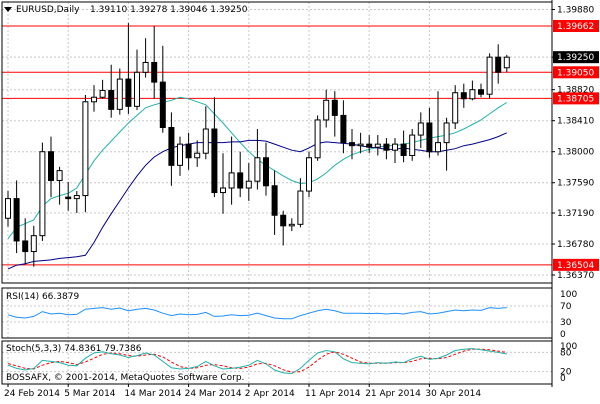 The height and width of the screenshot is (404, 600). What do you see at coordinates (575, 276) in the screenshot?
I see `y-tick-label: 1.36370` at bounding box center [575, 276].